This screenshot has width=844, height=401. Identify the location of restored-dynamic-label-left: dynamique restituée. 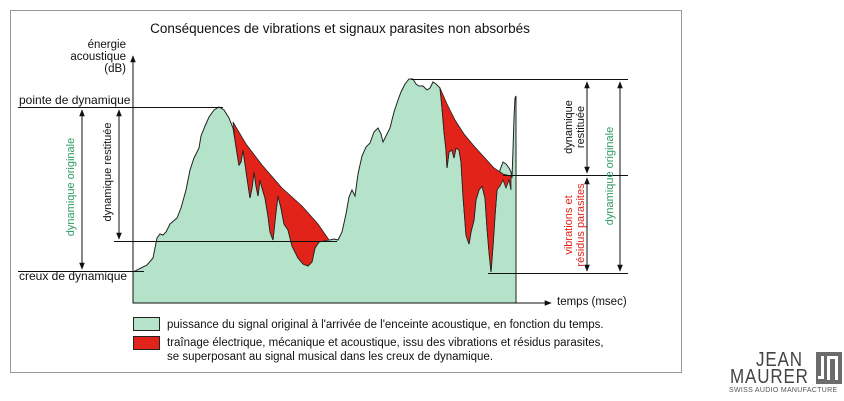
(108, 171).